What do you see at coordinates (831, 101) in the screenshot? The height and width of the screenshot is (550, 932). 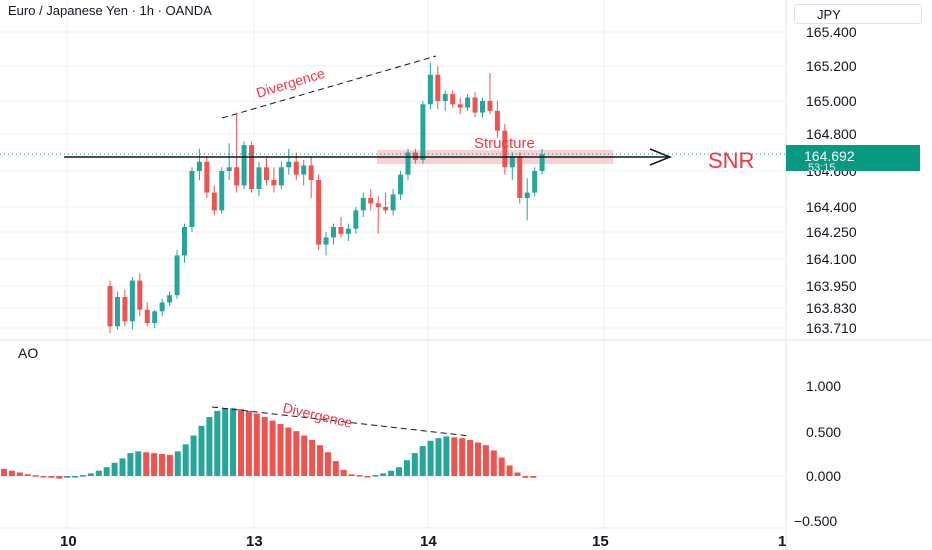 I see `price-tick-label: 165.000` at bounding box center [831, 101].